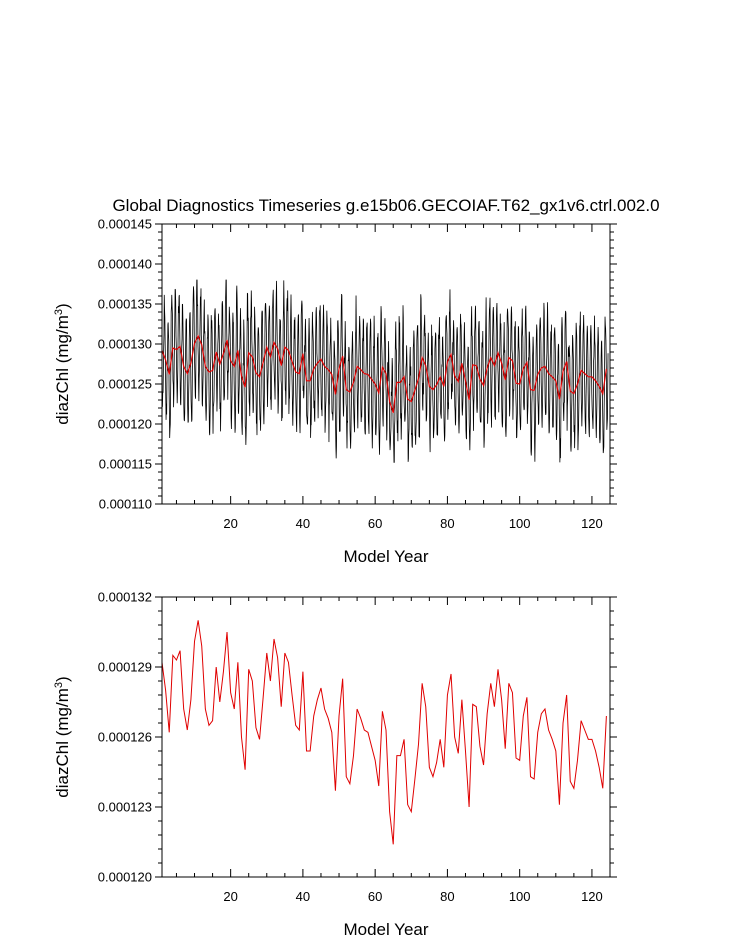 The width and height of the screenshot is (733, 945). I want to click on bottom-x-tick-label: 20, so click(230, 896).